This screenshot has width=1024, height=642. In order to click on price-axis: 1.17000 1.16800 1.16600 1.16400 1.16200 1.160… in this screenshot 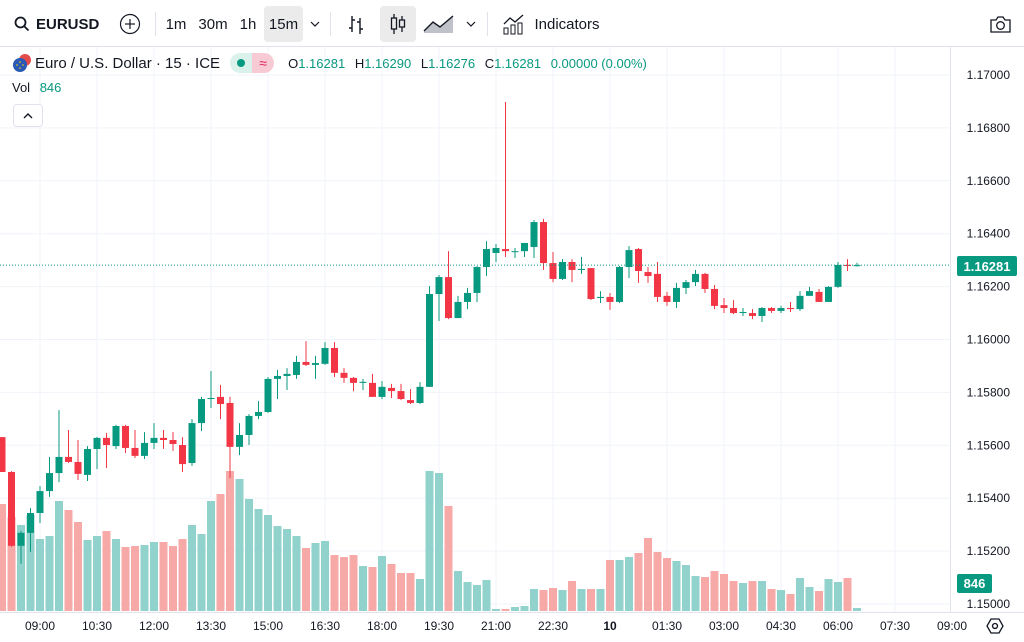, I will do `click(989, 339)`.